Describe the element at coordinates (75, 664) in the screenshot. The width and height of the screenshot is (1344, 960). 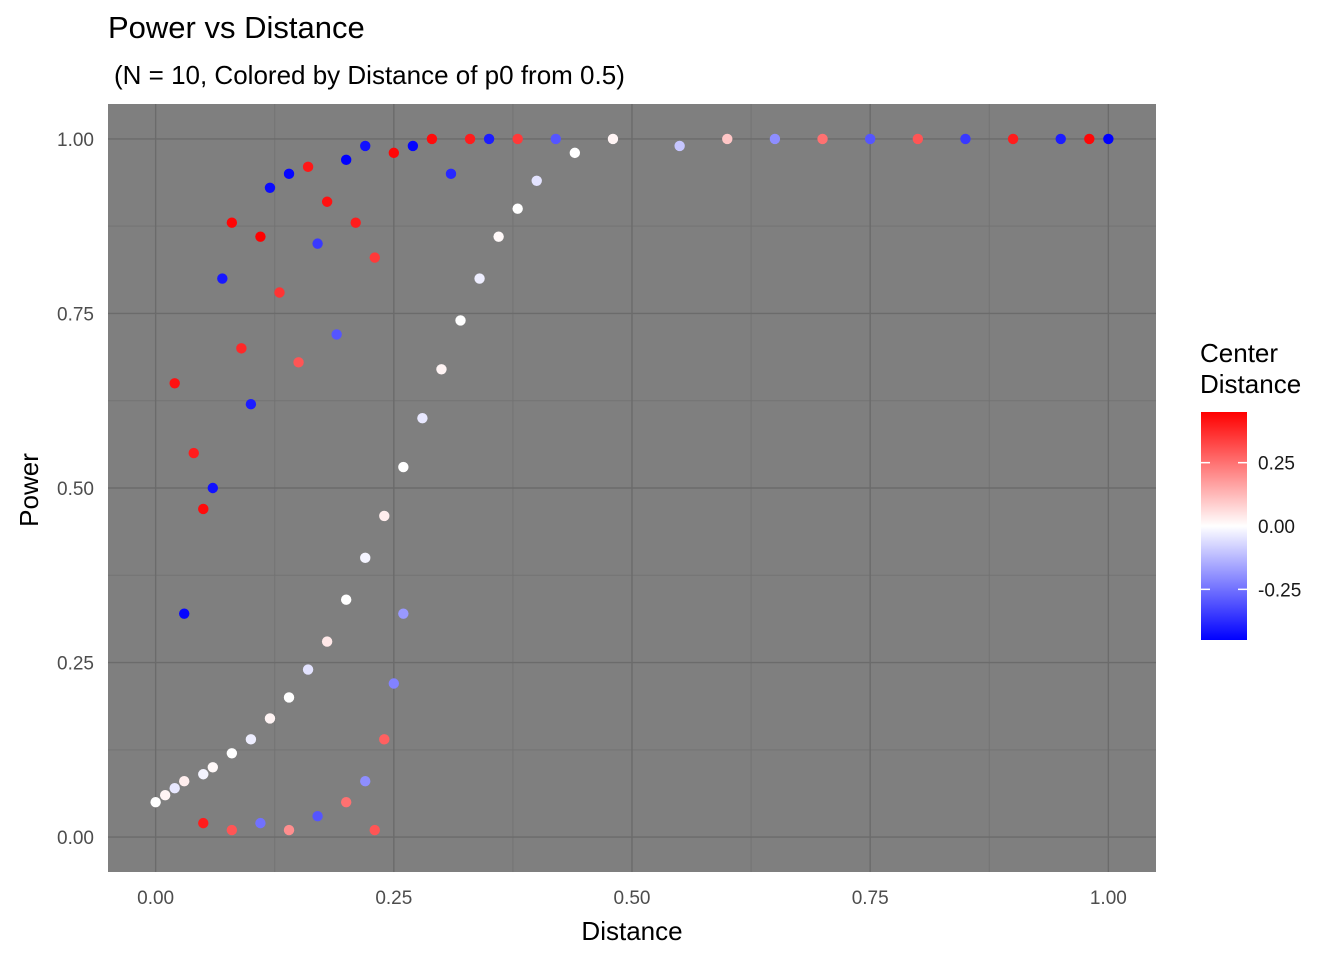
I see `y-tick-label: 0.25` at that location.